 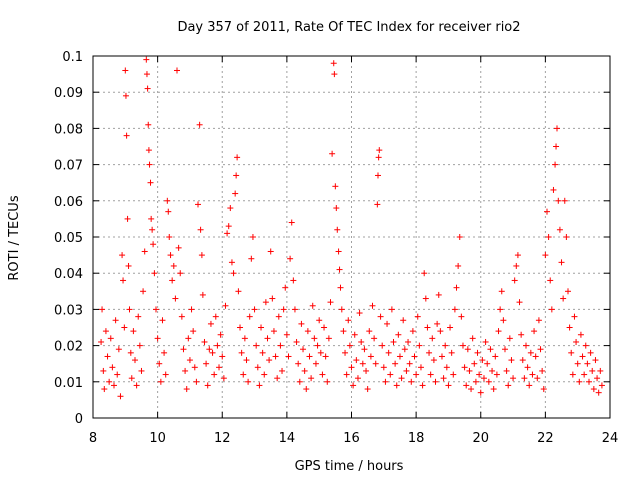 I want to click on x-tick-label: 10, so click(x=157, y=438).